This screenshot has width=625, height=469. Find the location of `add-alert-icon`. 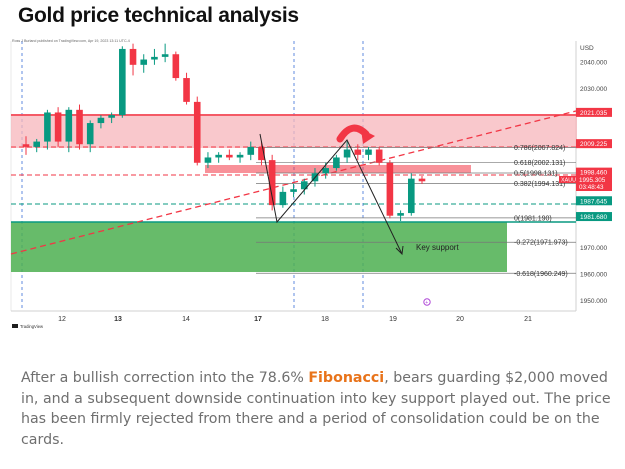

add-alert-icon is located at coordinates (427, 302).